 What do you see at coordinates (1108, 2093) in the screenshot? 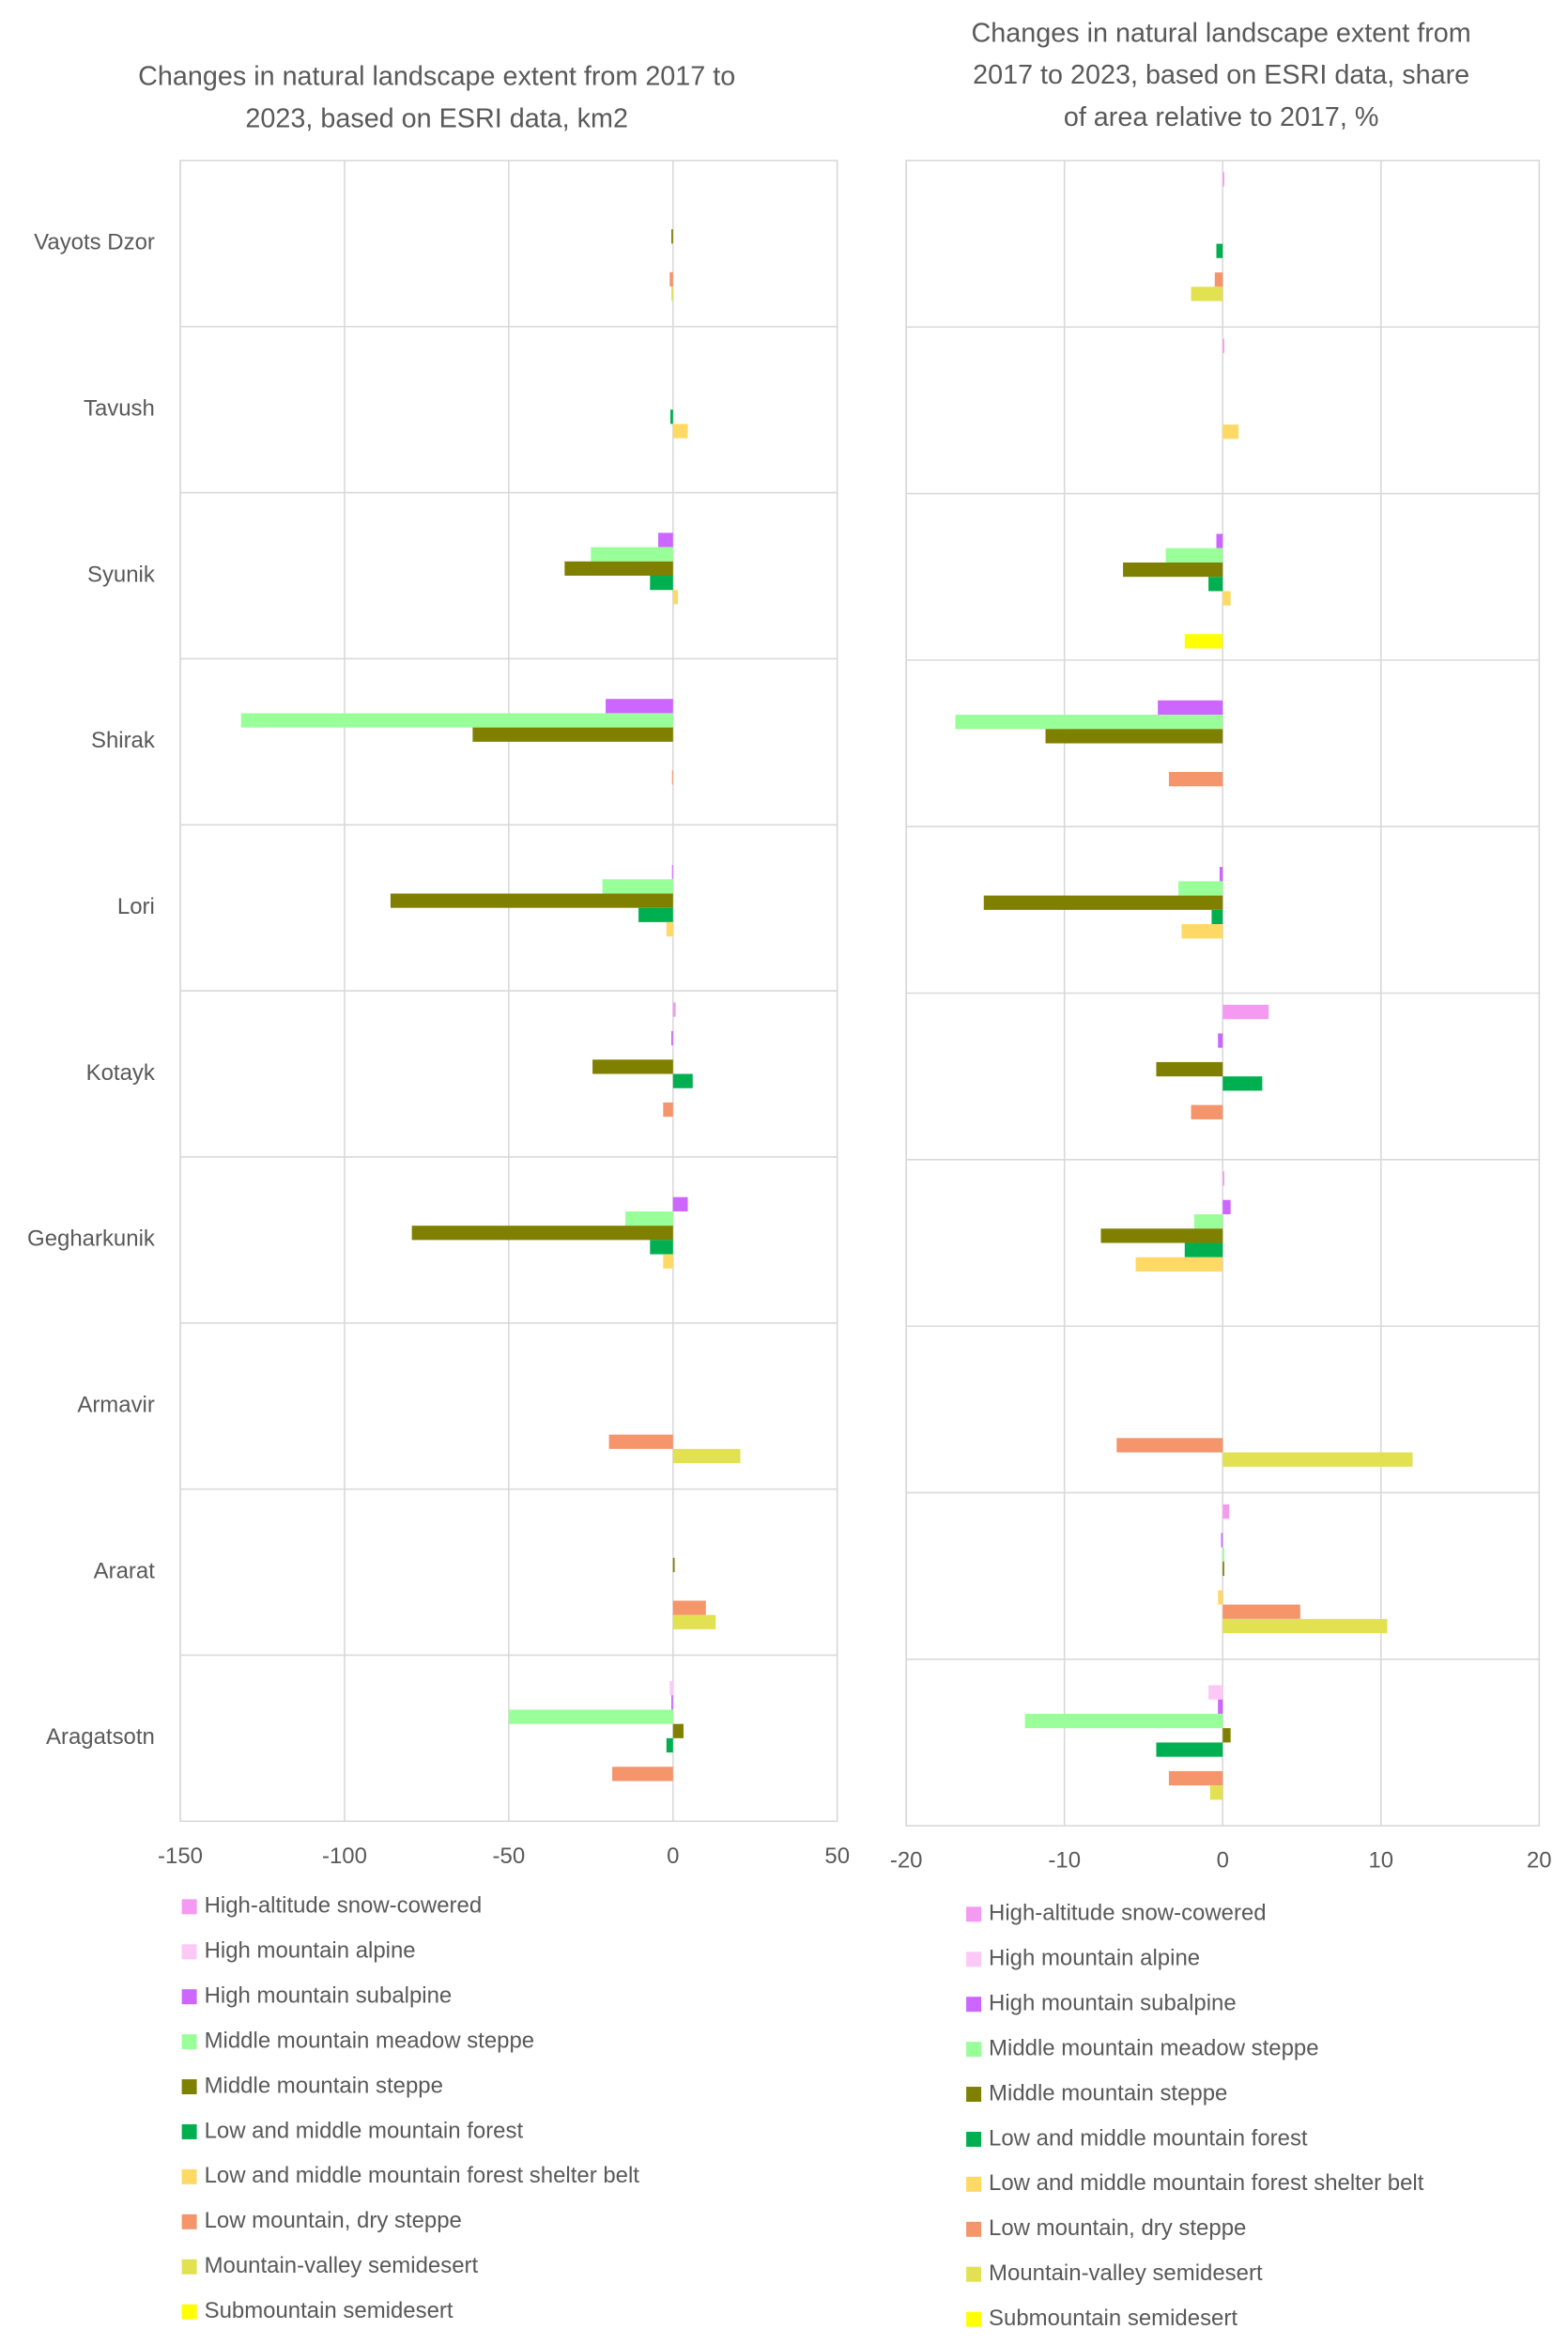
I see `legend-label: Middle mountain steppe` at bounding box center [1108, 2093].